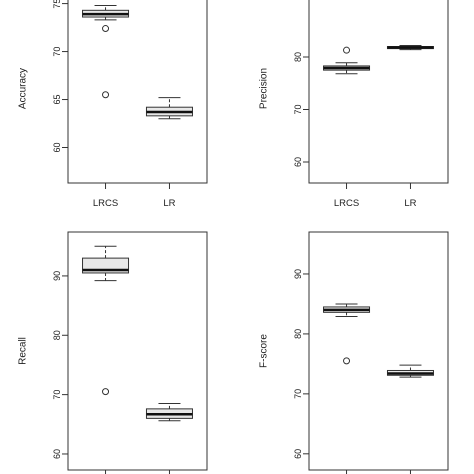 This screenshot has height=474, width=474. Describe the element at coordinates (23, 88) in the screenshot. I see `y-axis-label: Accuracy` at that location.